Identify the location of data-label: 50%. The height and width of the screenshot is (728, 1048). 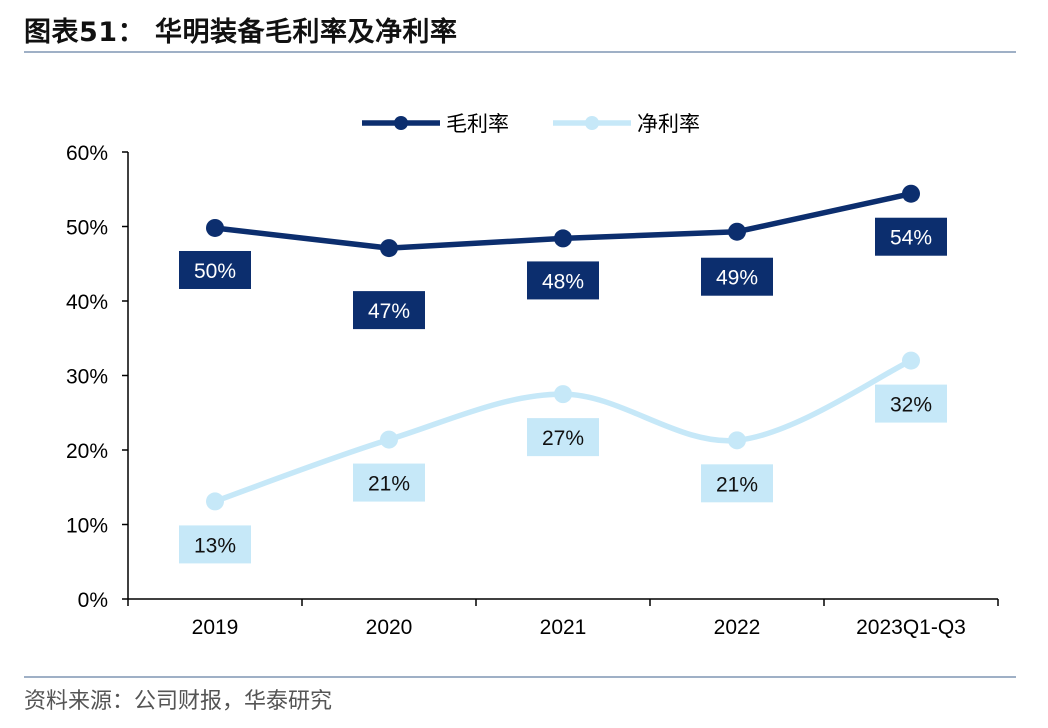
(215, 271).